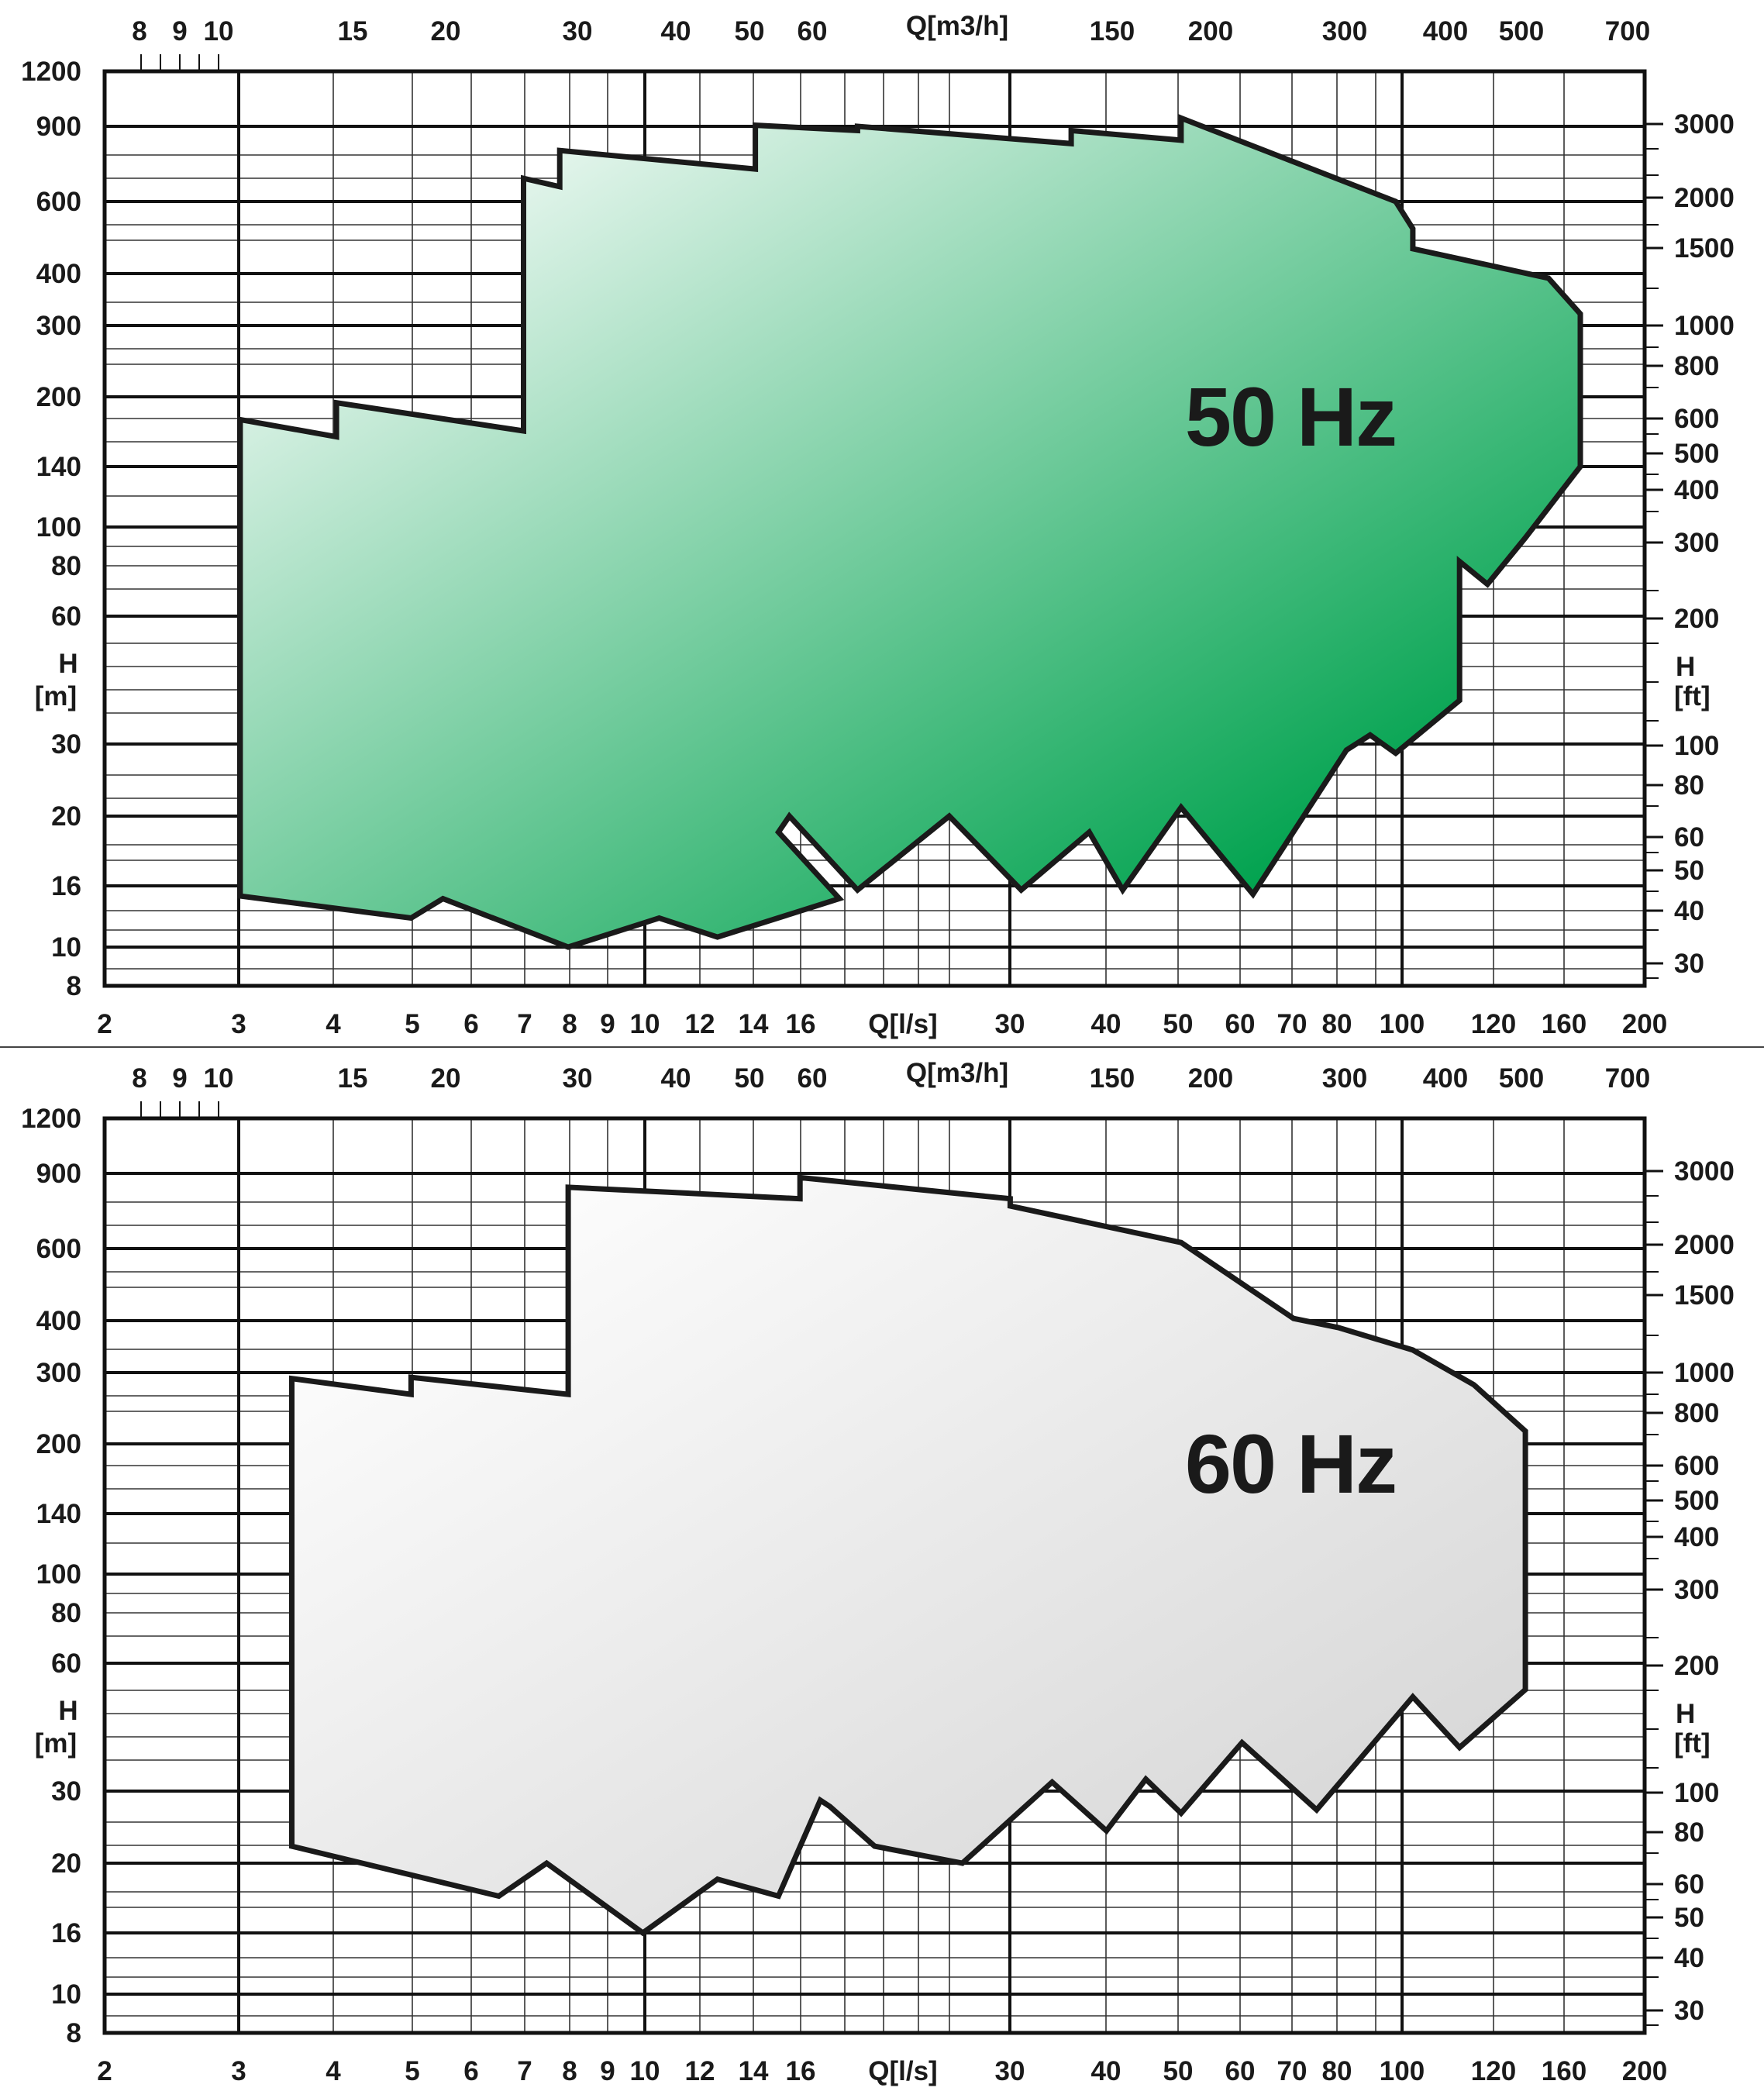  Describe the element at coordinates (1445, 1078) in the screenshot. I see `top-x-tick-label: 400` at that location.